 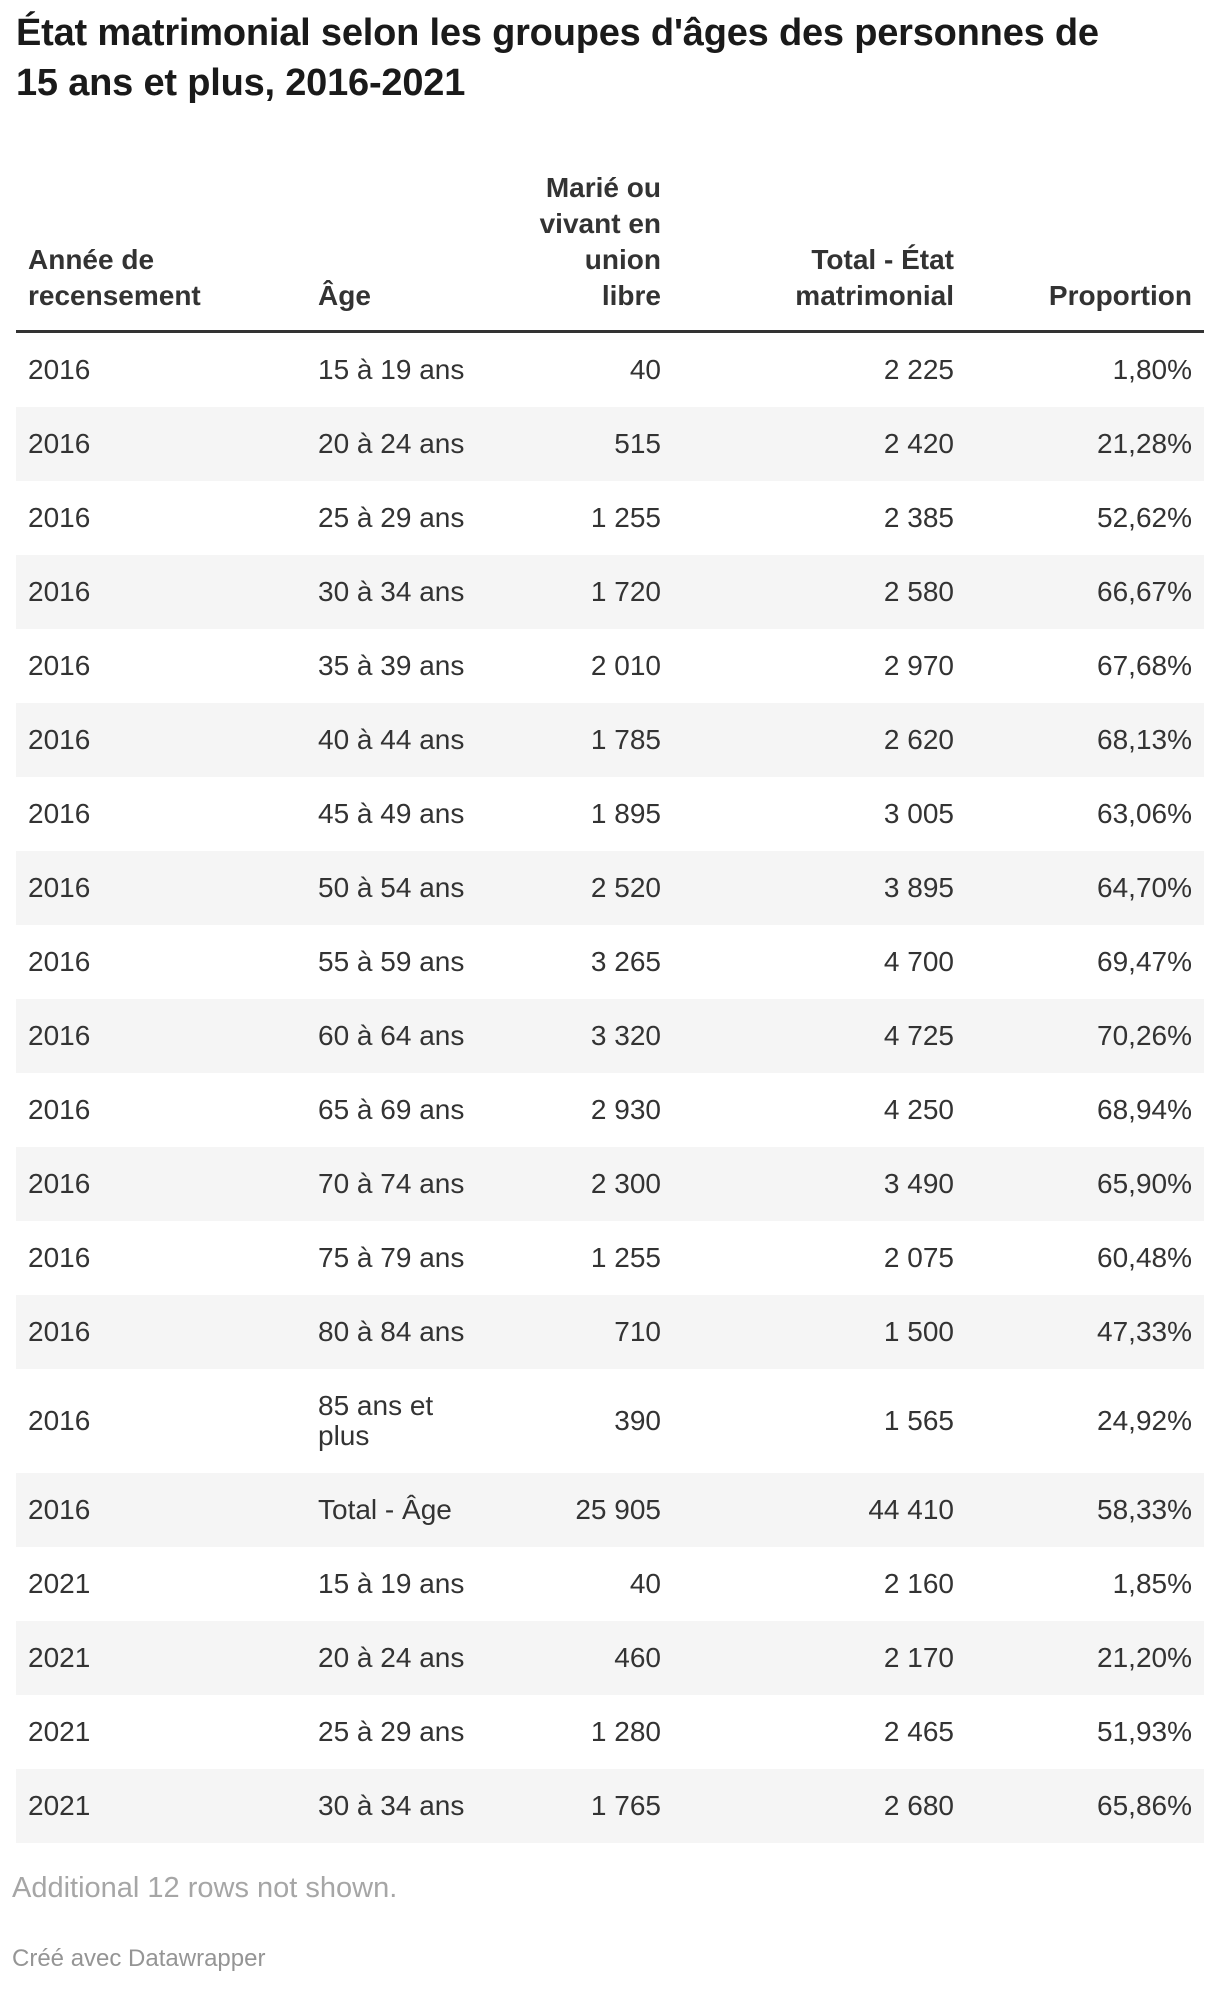 I want to click on table-row: 2016 35 à 39 ans 2 010 2 970 67,68%, so click(x=610, y=666).